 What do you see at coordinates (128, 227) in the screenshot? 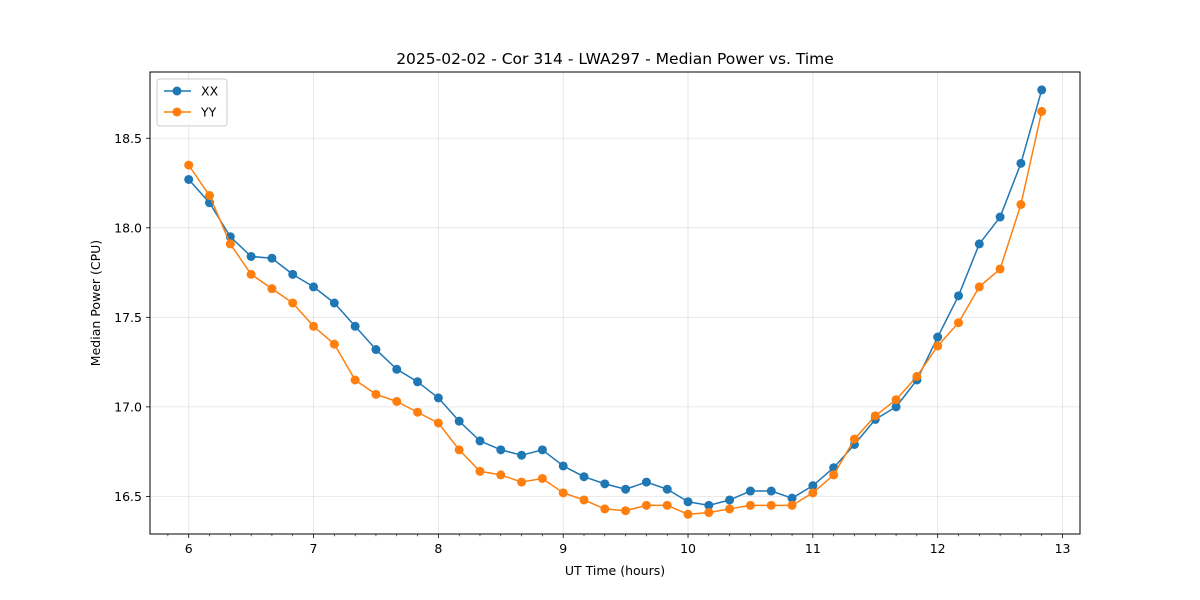
I see `y-tick-label: 18.0` at bounding box center [128, 227].